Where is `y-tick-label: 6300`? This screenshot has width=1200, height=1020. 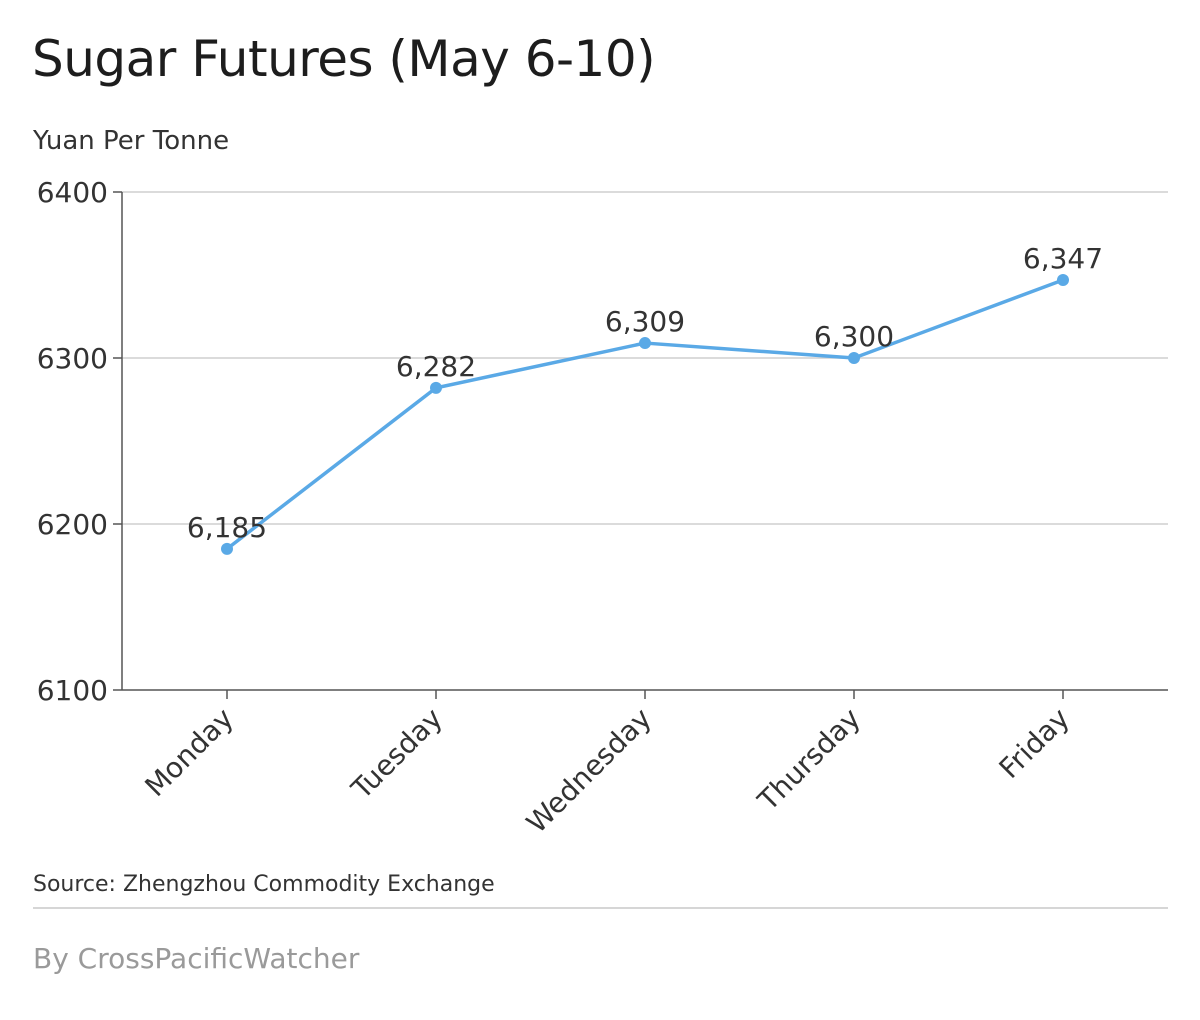
y-tick-label: 6300 is located at coordinates (72, 358).